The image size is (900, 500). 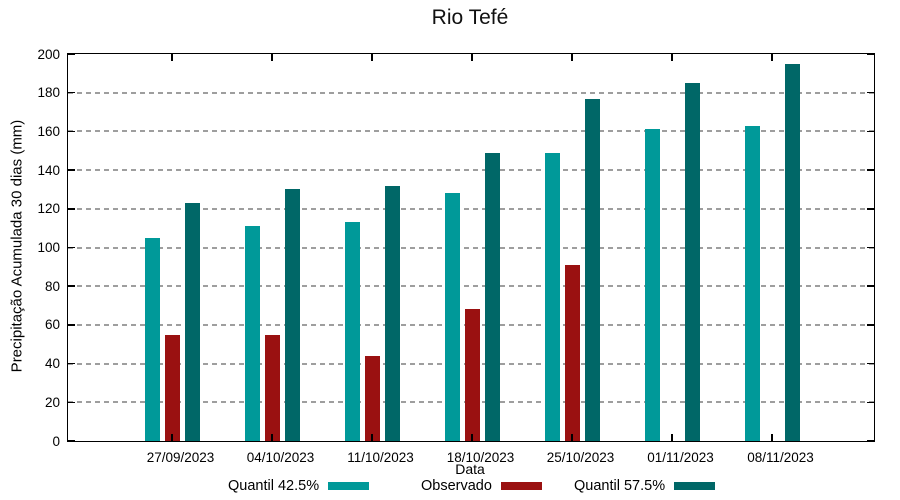 What do you see at coordinates (52, 402) in the screenshot?
I see `y-tick-label: 20` at bounding box center [52, 402].